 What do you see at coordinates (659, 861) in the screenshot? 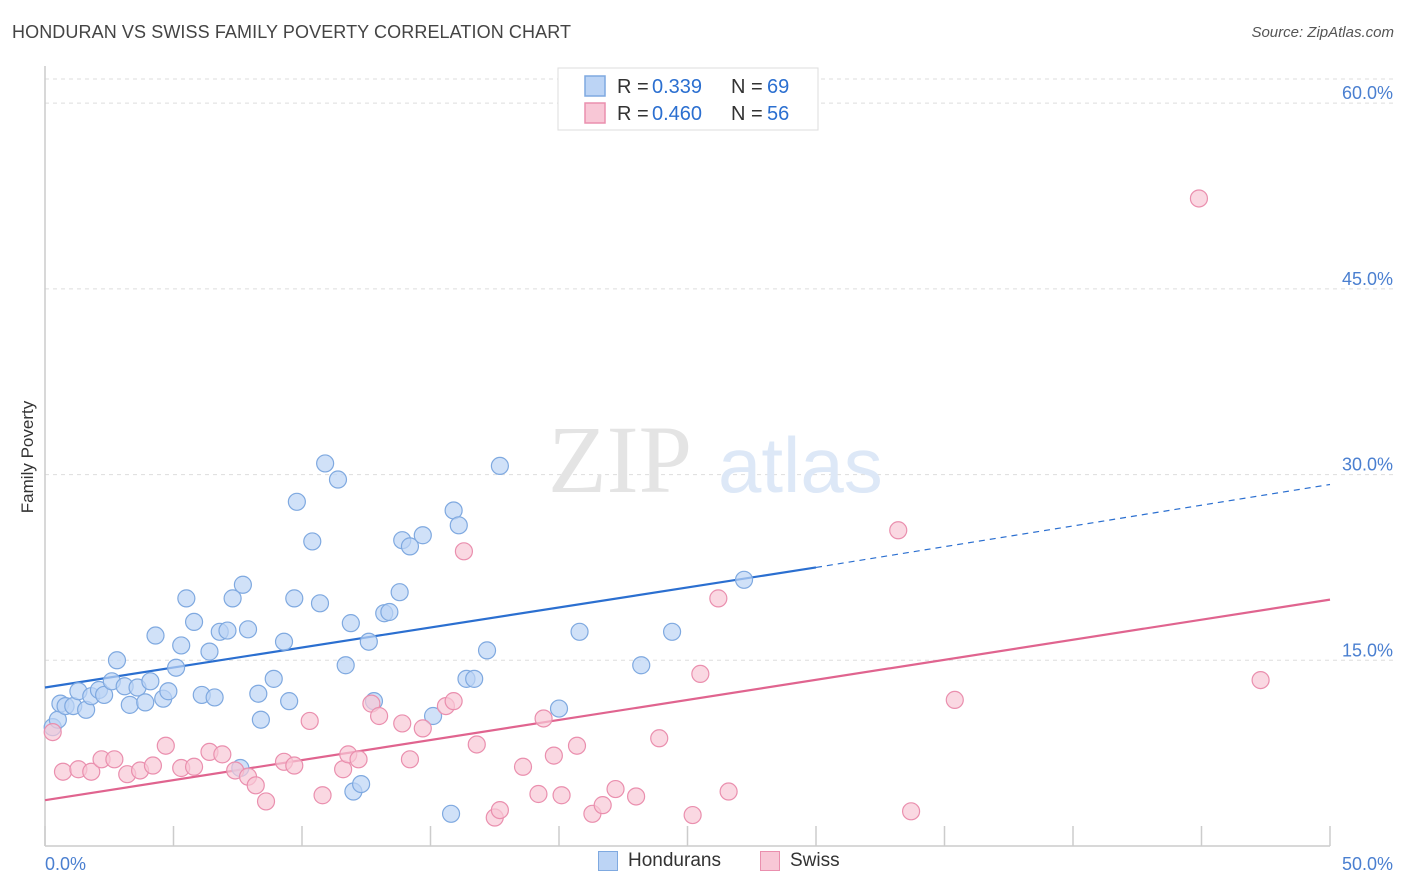
I see `bottom-legend-hondurans: Hondurans` at bounding box center [659, 861].